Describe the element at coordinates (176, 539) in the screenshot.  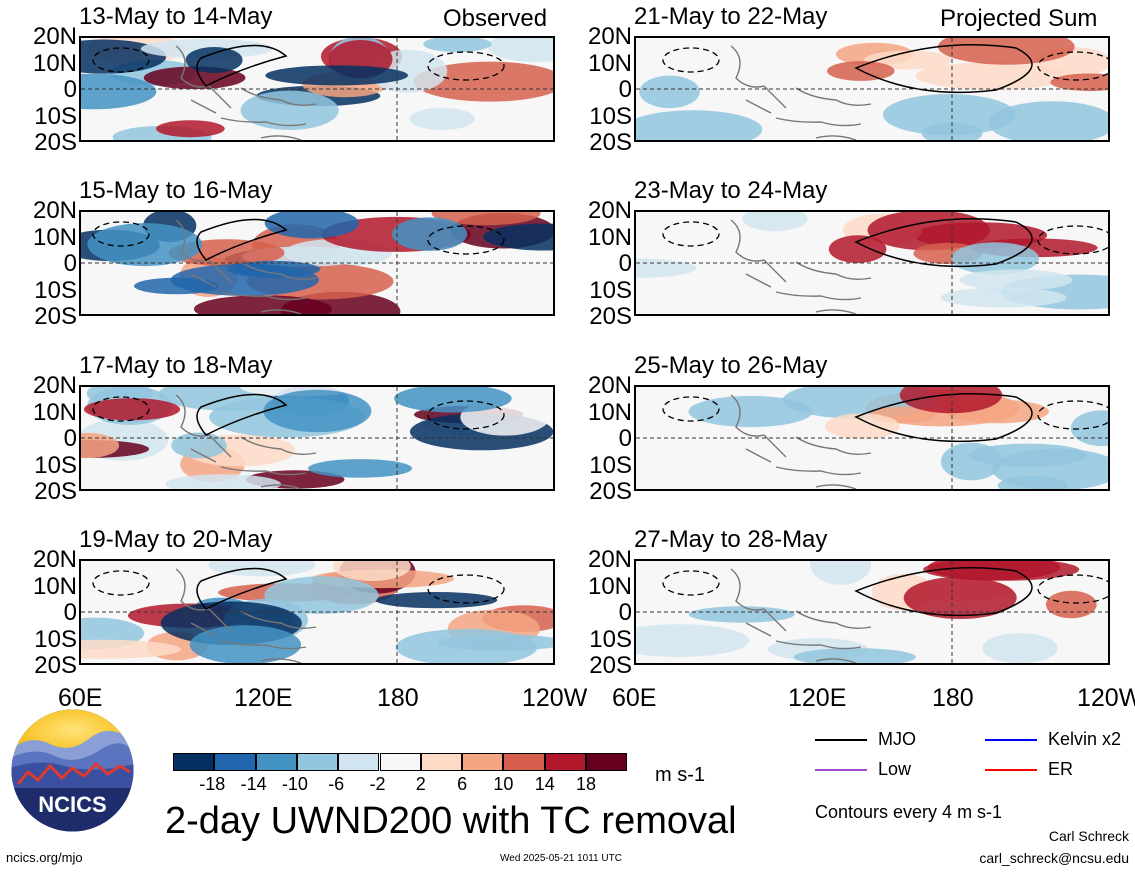
I see `panel-title: 19-May to 20-May` at that location.